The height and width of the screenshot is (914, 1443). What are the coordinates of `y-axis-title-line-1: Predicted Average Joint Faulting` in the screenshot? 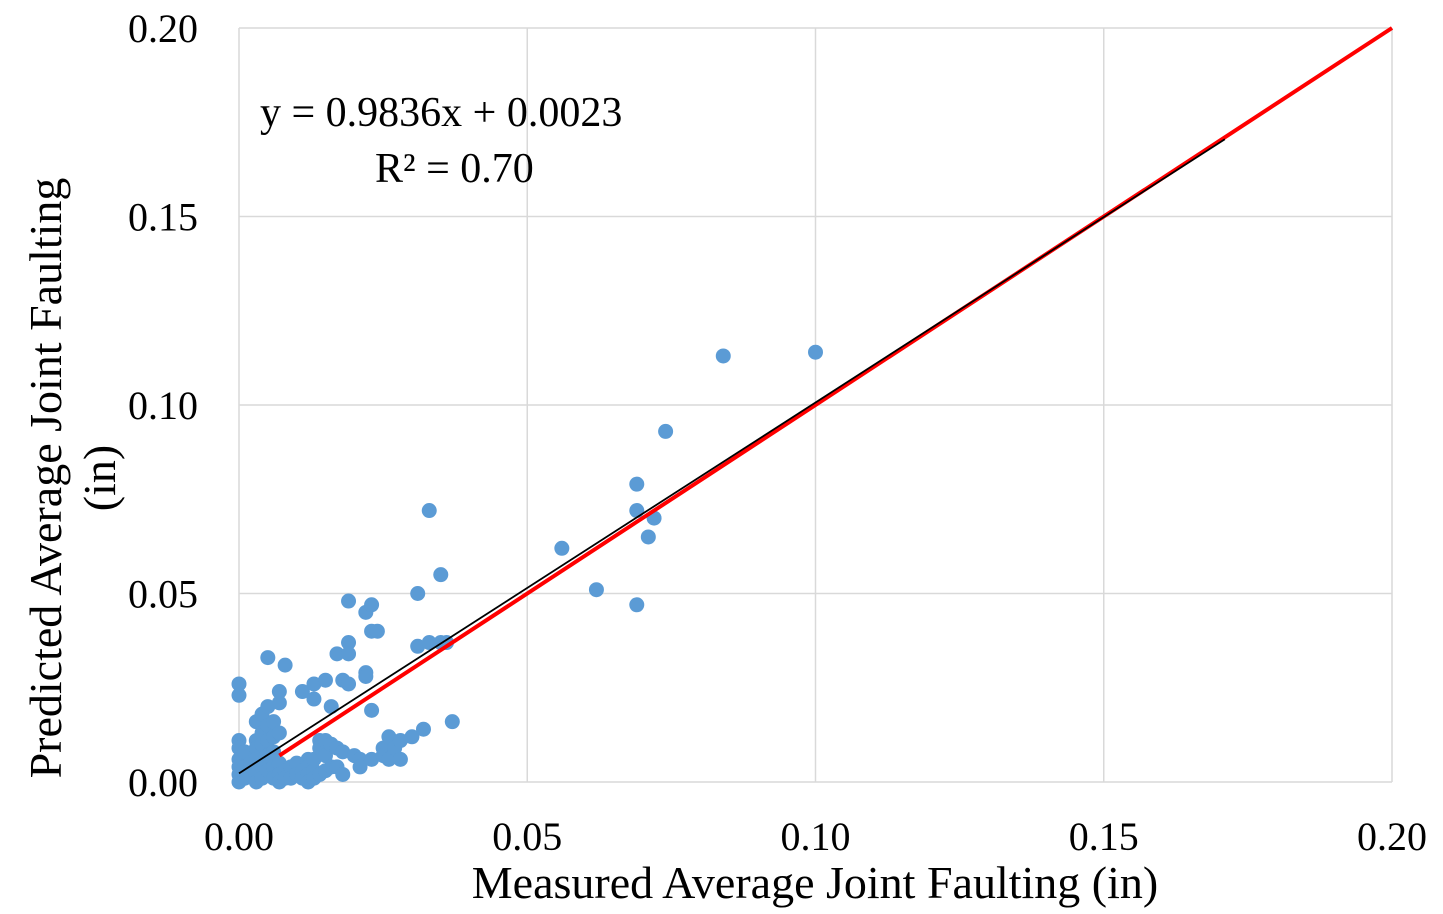 It's located at (45, 478).